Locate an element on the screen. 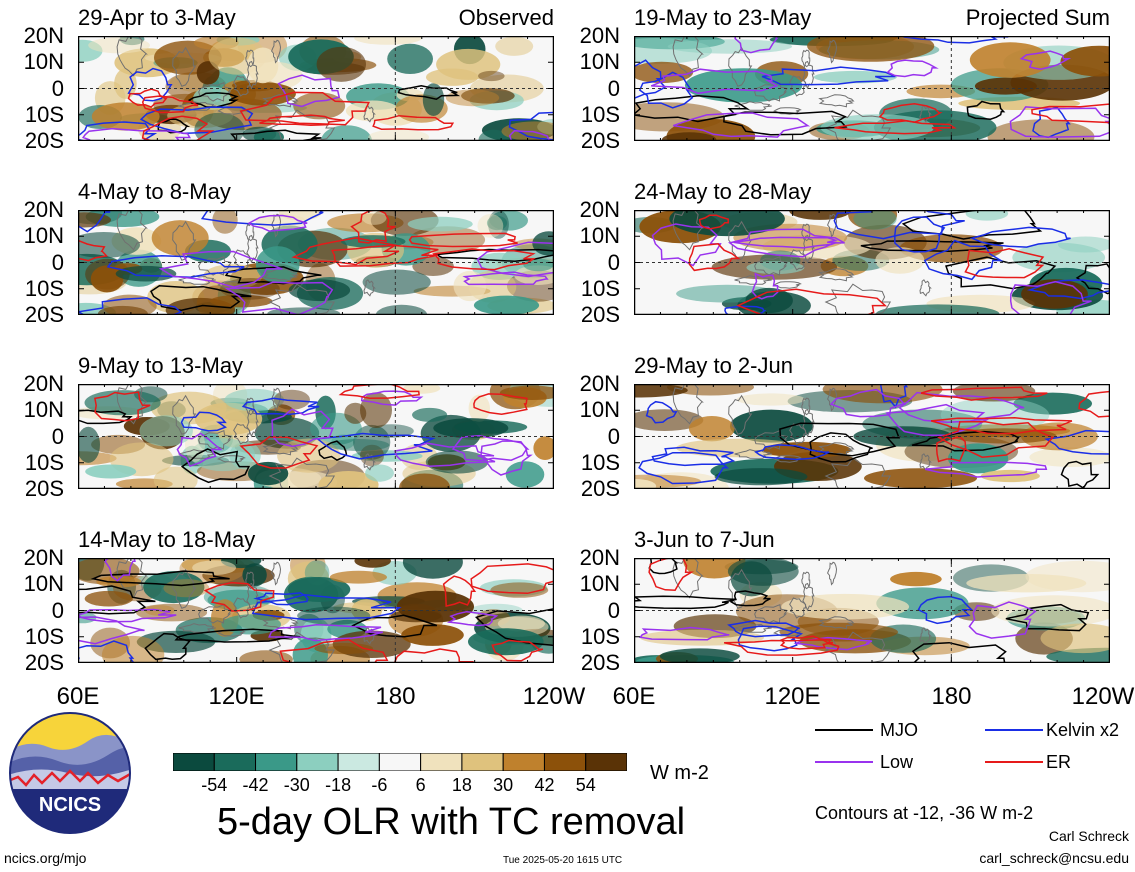 Image resolution: width=1135 pixels, height=872 pixels. legend-line-er is located at coordinates (1014, 762).